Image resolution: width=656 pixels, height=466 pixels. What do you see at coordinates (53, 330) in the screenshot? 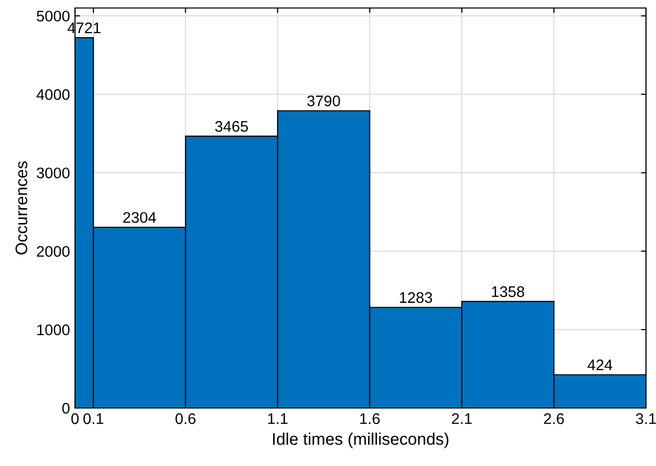
I see `y-tick-label: 1000` at bounding box center [53, 330].